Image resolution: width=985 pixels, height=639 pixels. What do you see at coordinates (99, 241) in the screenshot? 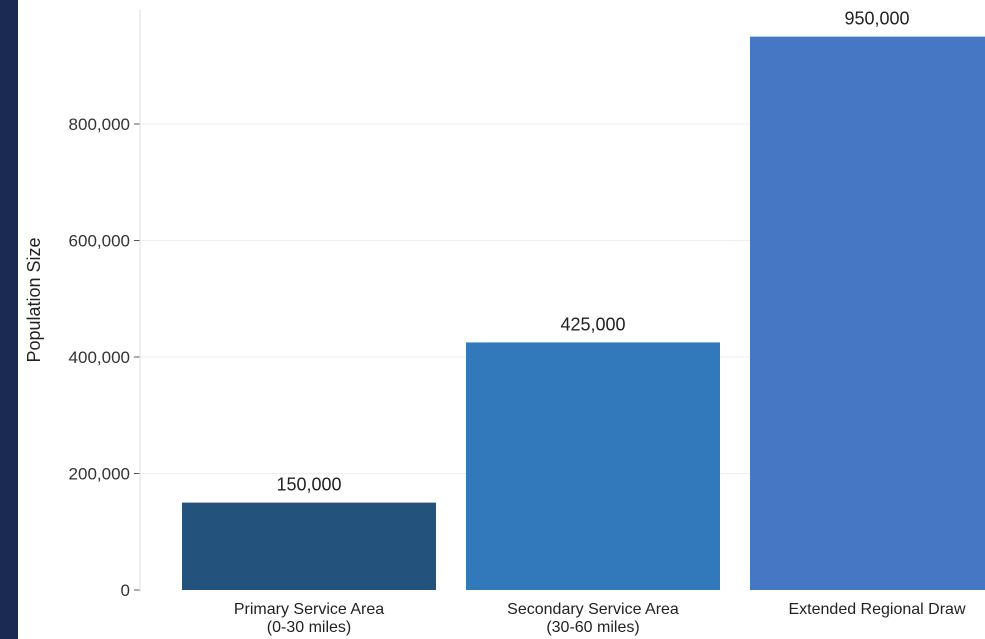
I see `y-tick-label: 600,000` at bounding box center [99, 241].